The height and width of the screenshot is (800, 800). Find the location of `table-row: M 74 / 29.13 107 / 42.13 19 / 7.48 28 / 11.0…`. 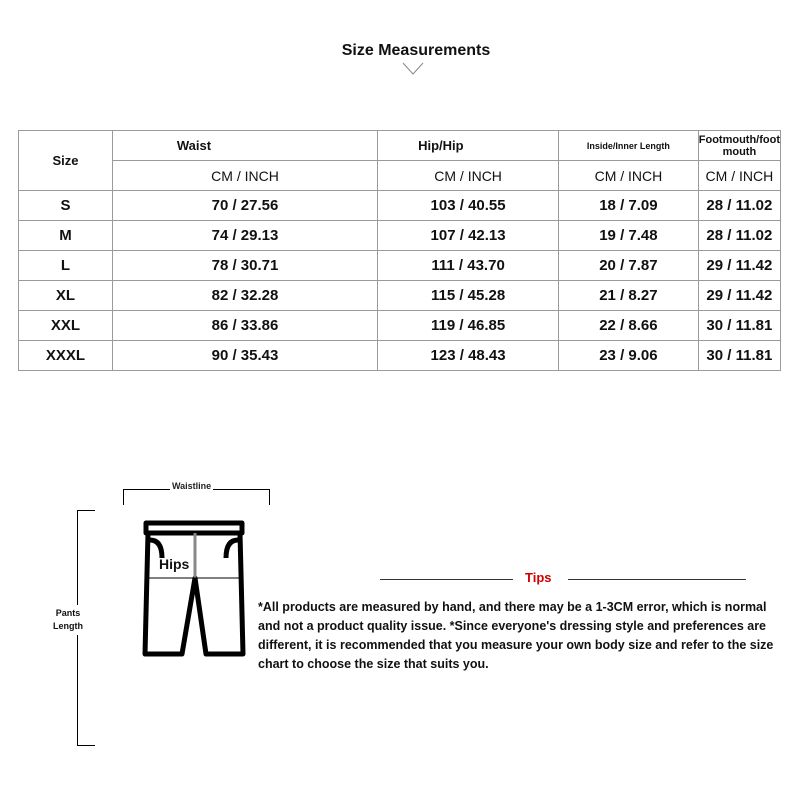

table-row: M 74 / 29.13 107 / 42.13 19 / 7.48 28 / 11.0… is located at coordinates (400, 235).